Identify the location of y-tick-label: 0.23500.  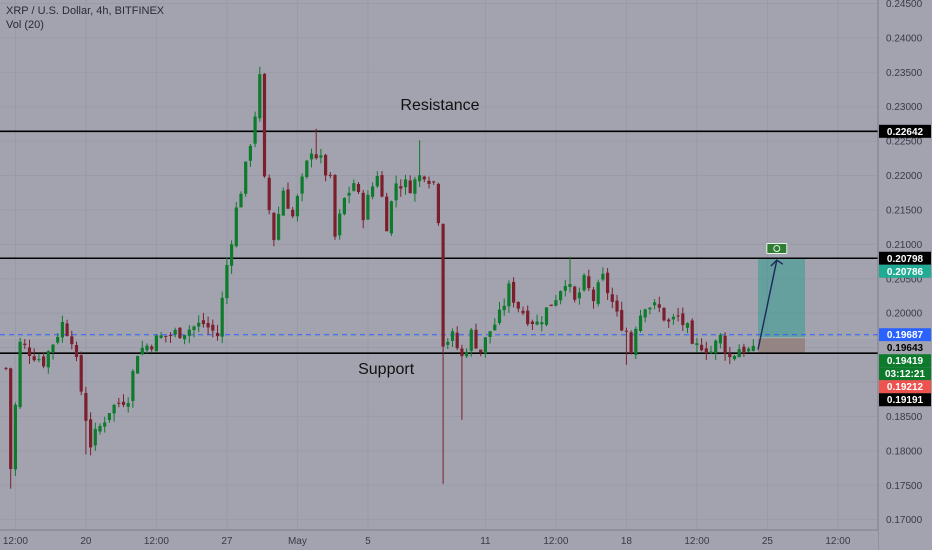
(904, 73).